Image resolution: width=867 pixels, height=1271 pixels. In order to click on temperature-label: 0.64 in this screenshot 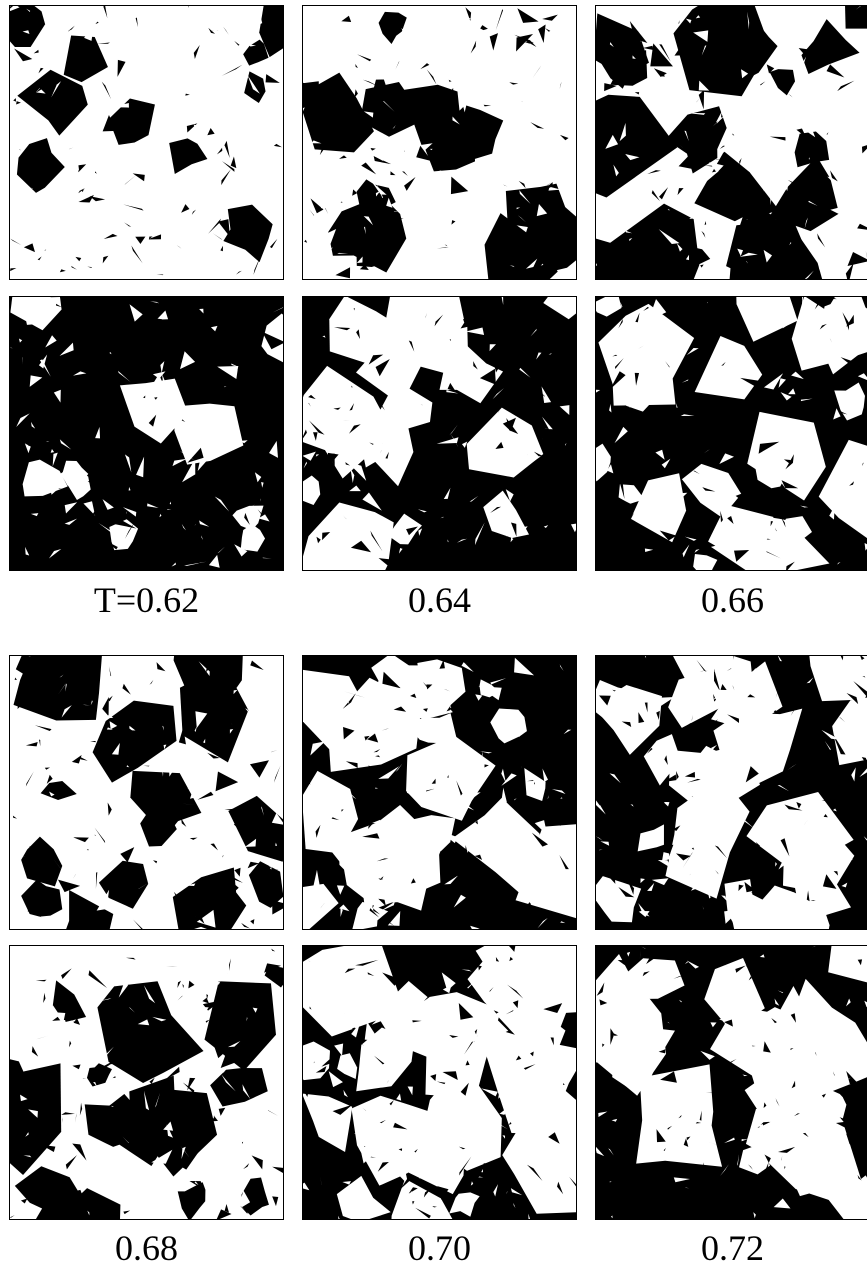, I will do `click(439, 600)`.